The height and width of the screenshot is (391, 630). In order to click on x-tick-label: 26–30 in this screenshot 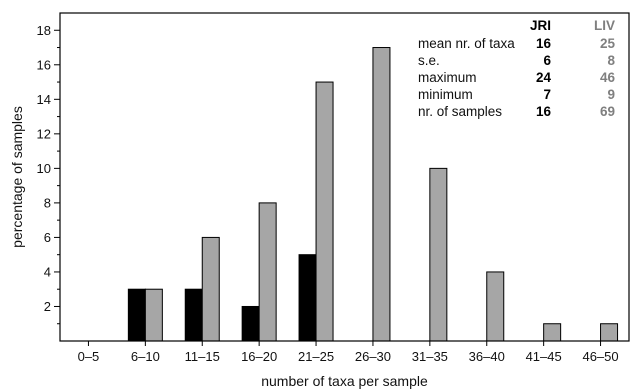, I will do `click(373, 356)`.